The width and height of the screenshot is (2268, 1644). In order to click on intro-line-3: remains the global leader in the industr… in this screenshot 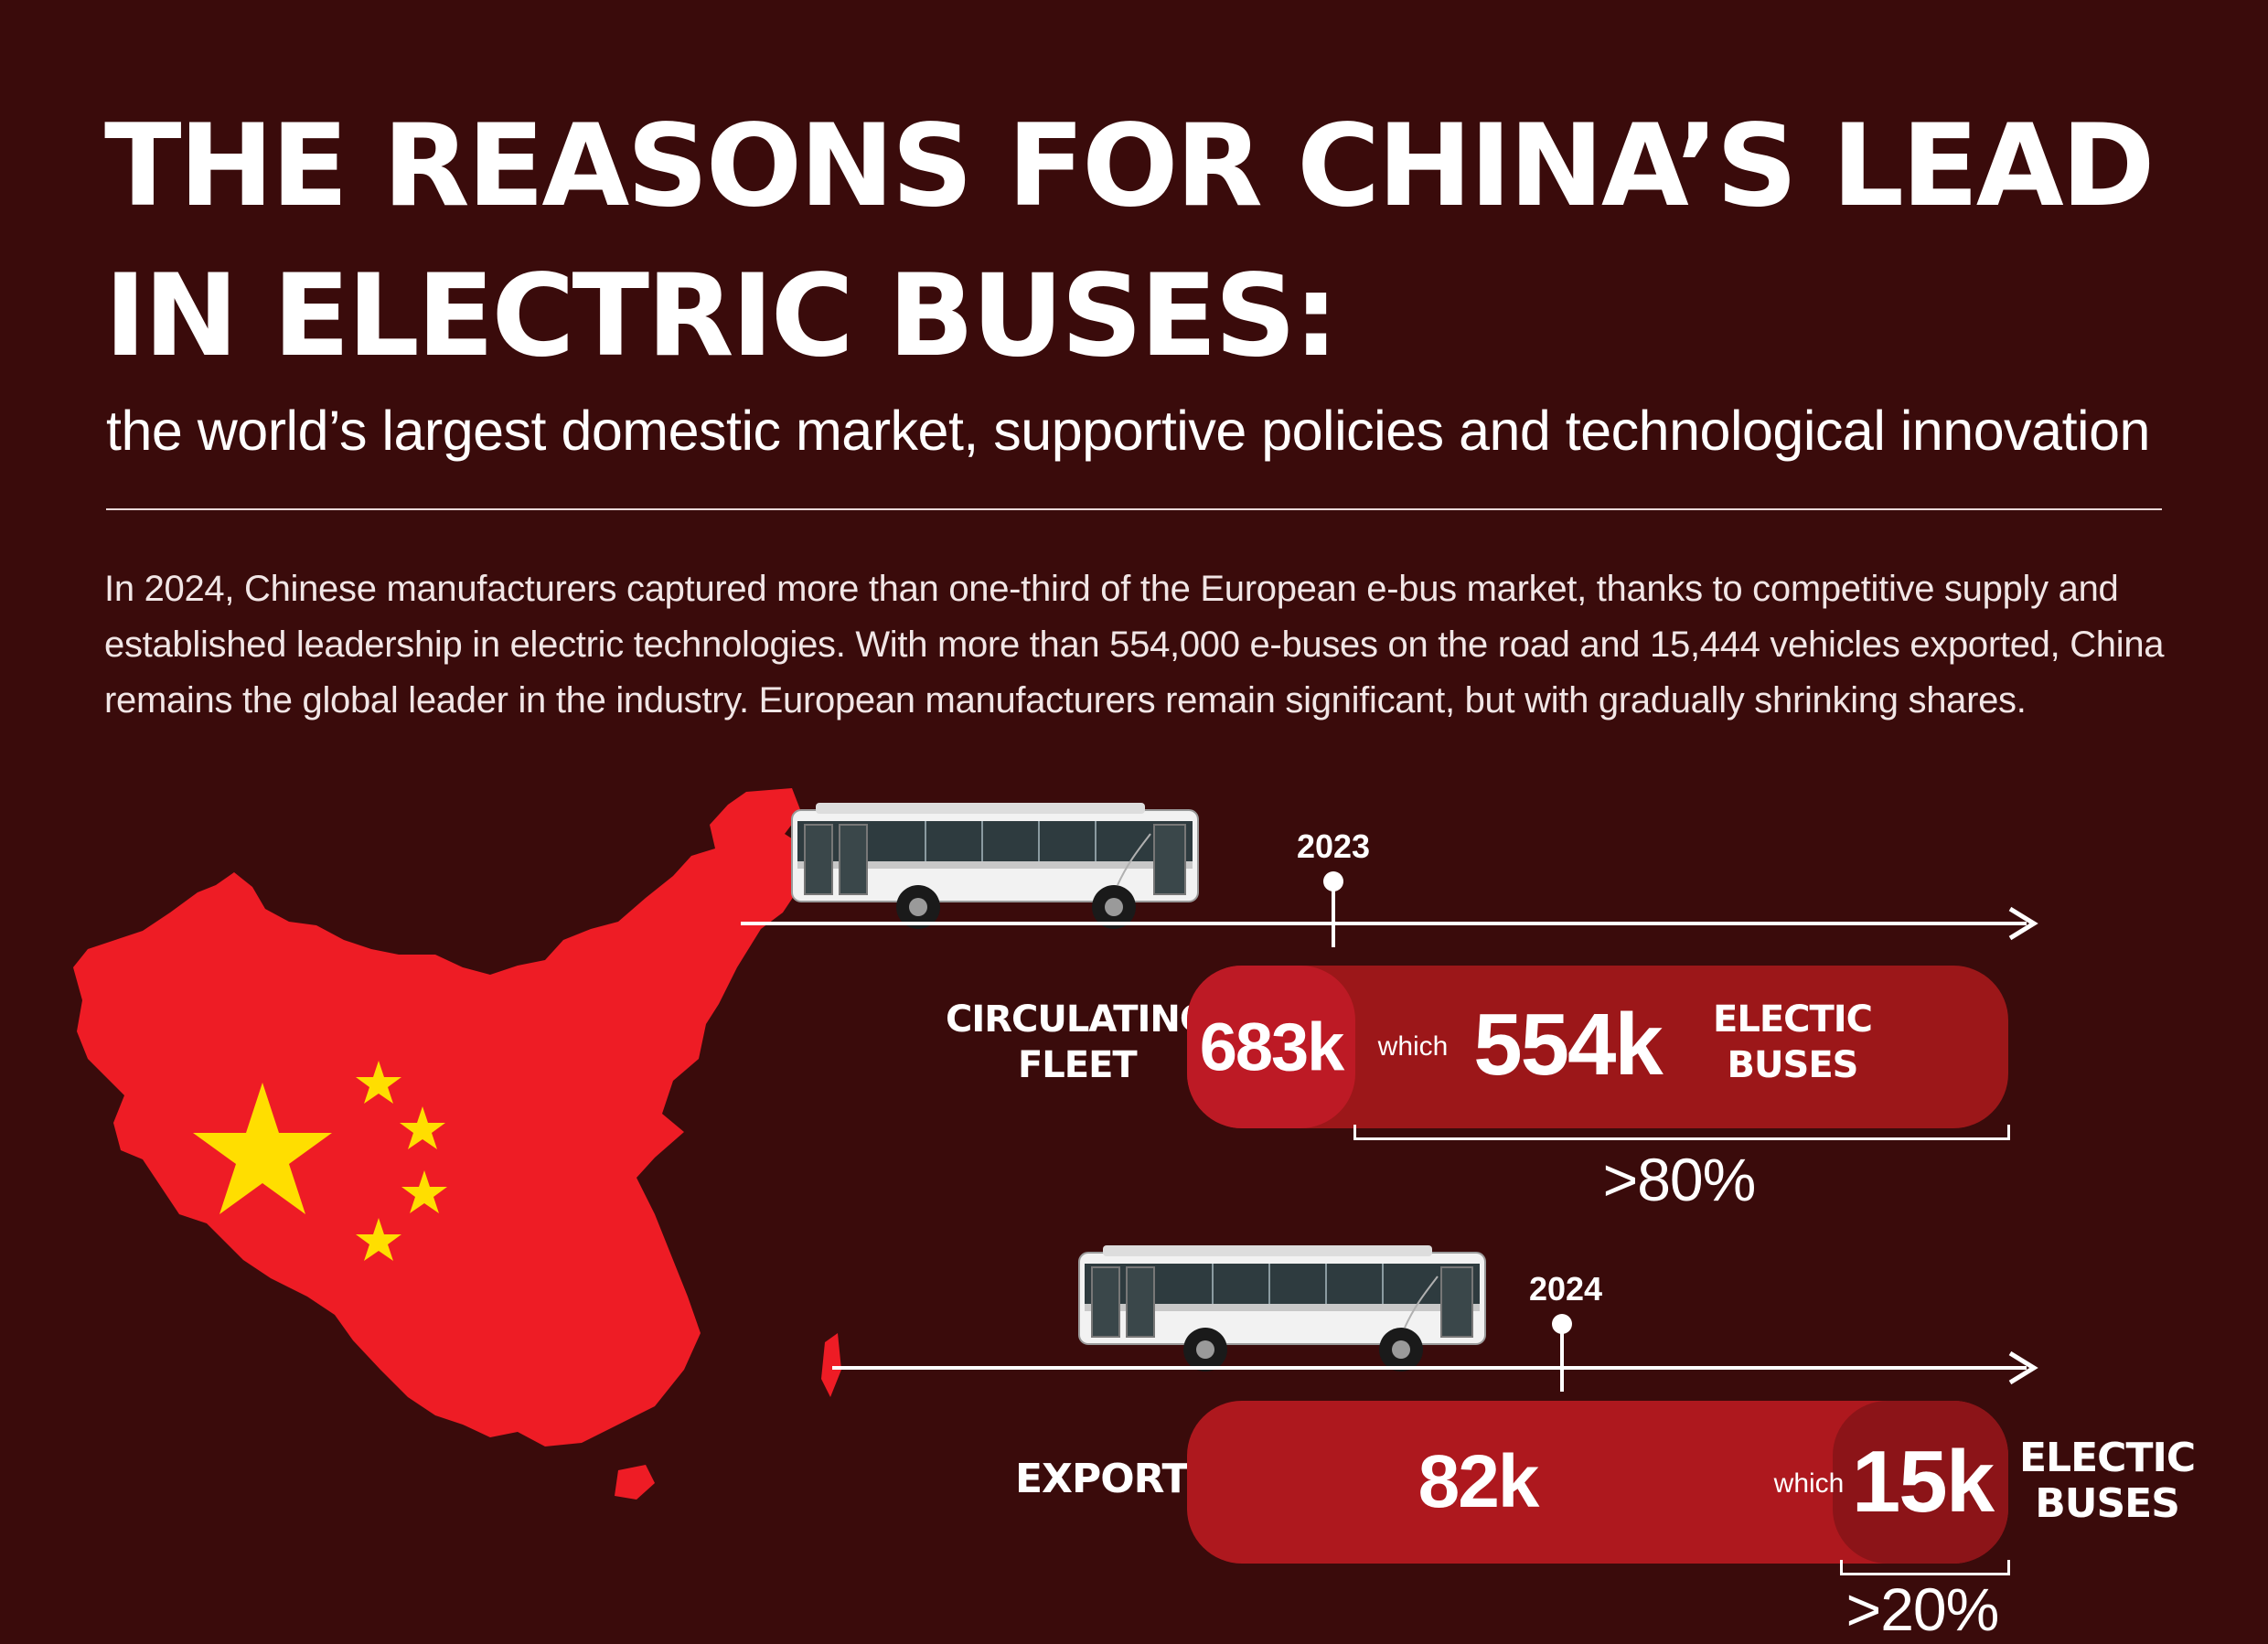, I will do `click(1065, 700)`.